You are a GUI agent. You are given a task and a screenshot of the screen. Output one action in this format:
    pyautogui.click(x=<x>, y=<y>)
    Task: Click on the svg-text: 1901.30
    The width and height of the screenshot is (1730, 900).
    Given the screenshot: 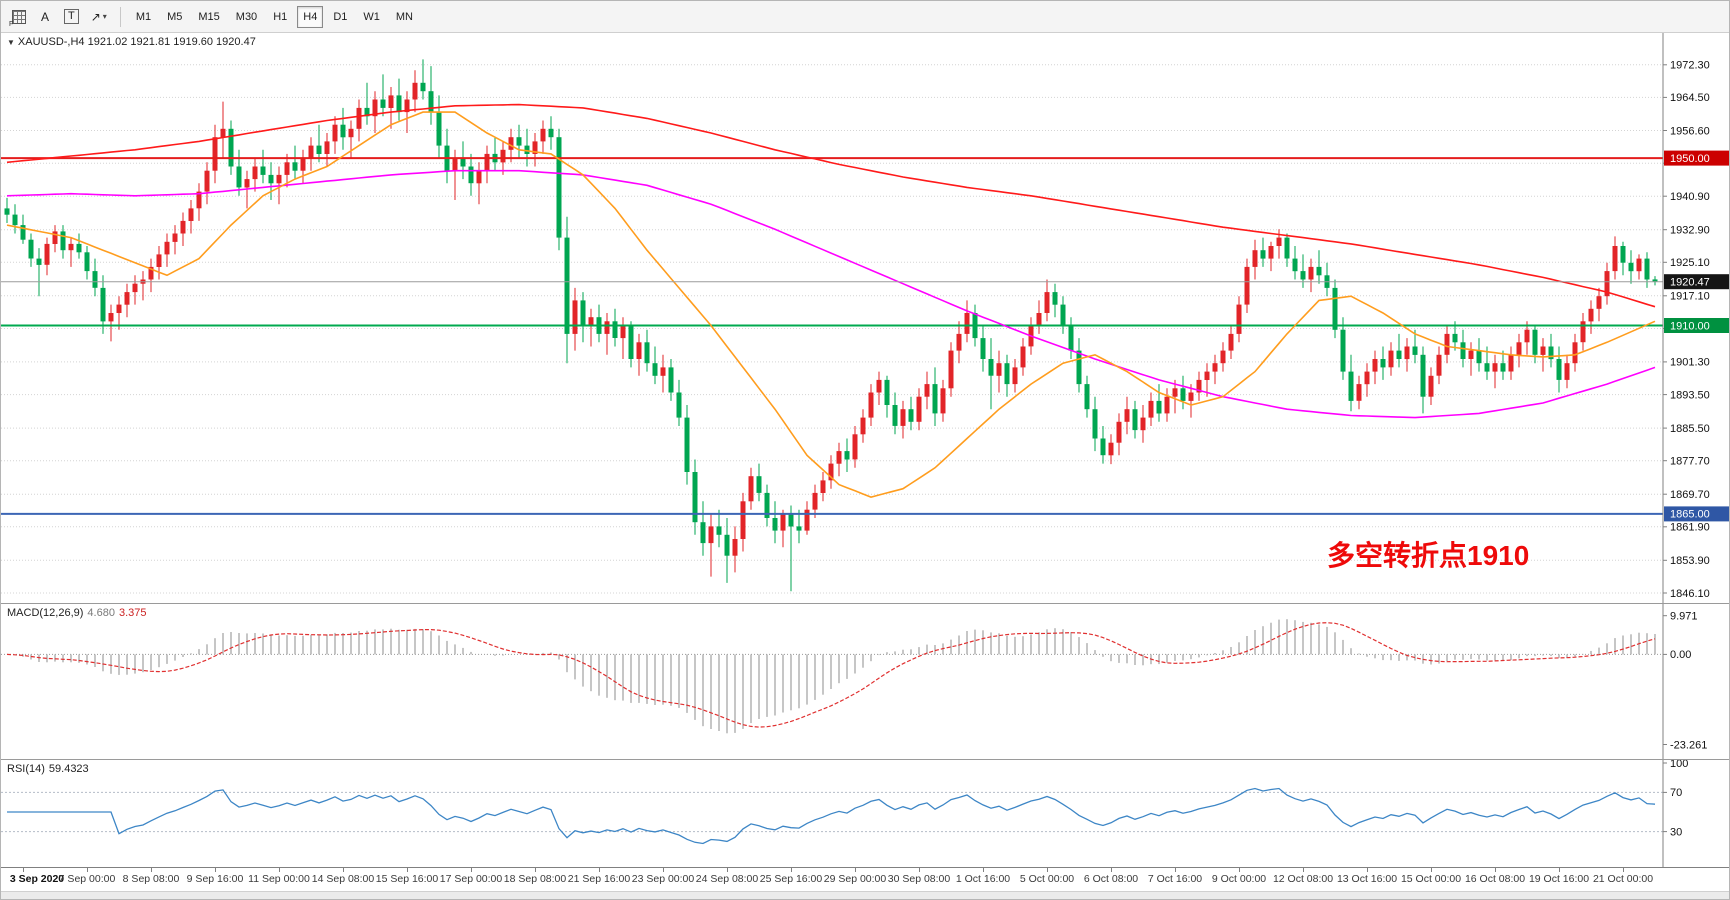 What is the action you would take?
    pyautogui.click(x=1690, y=363)
    